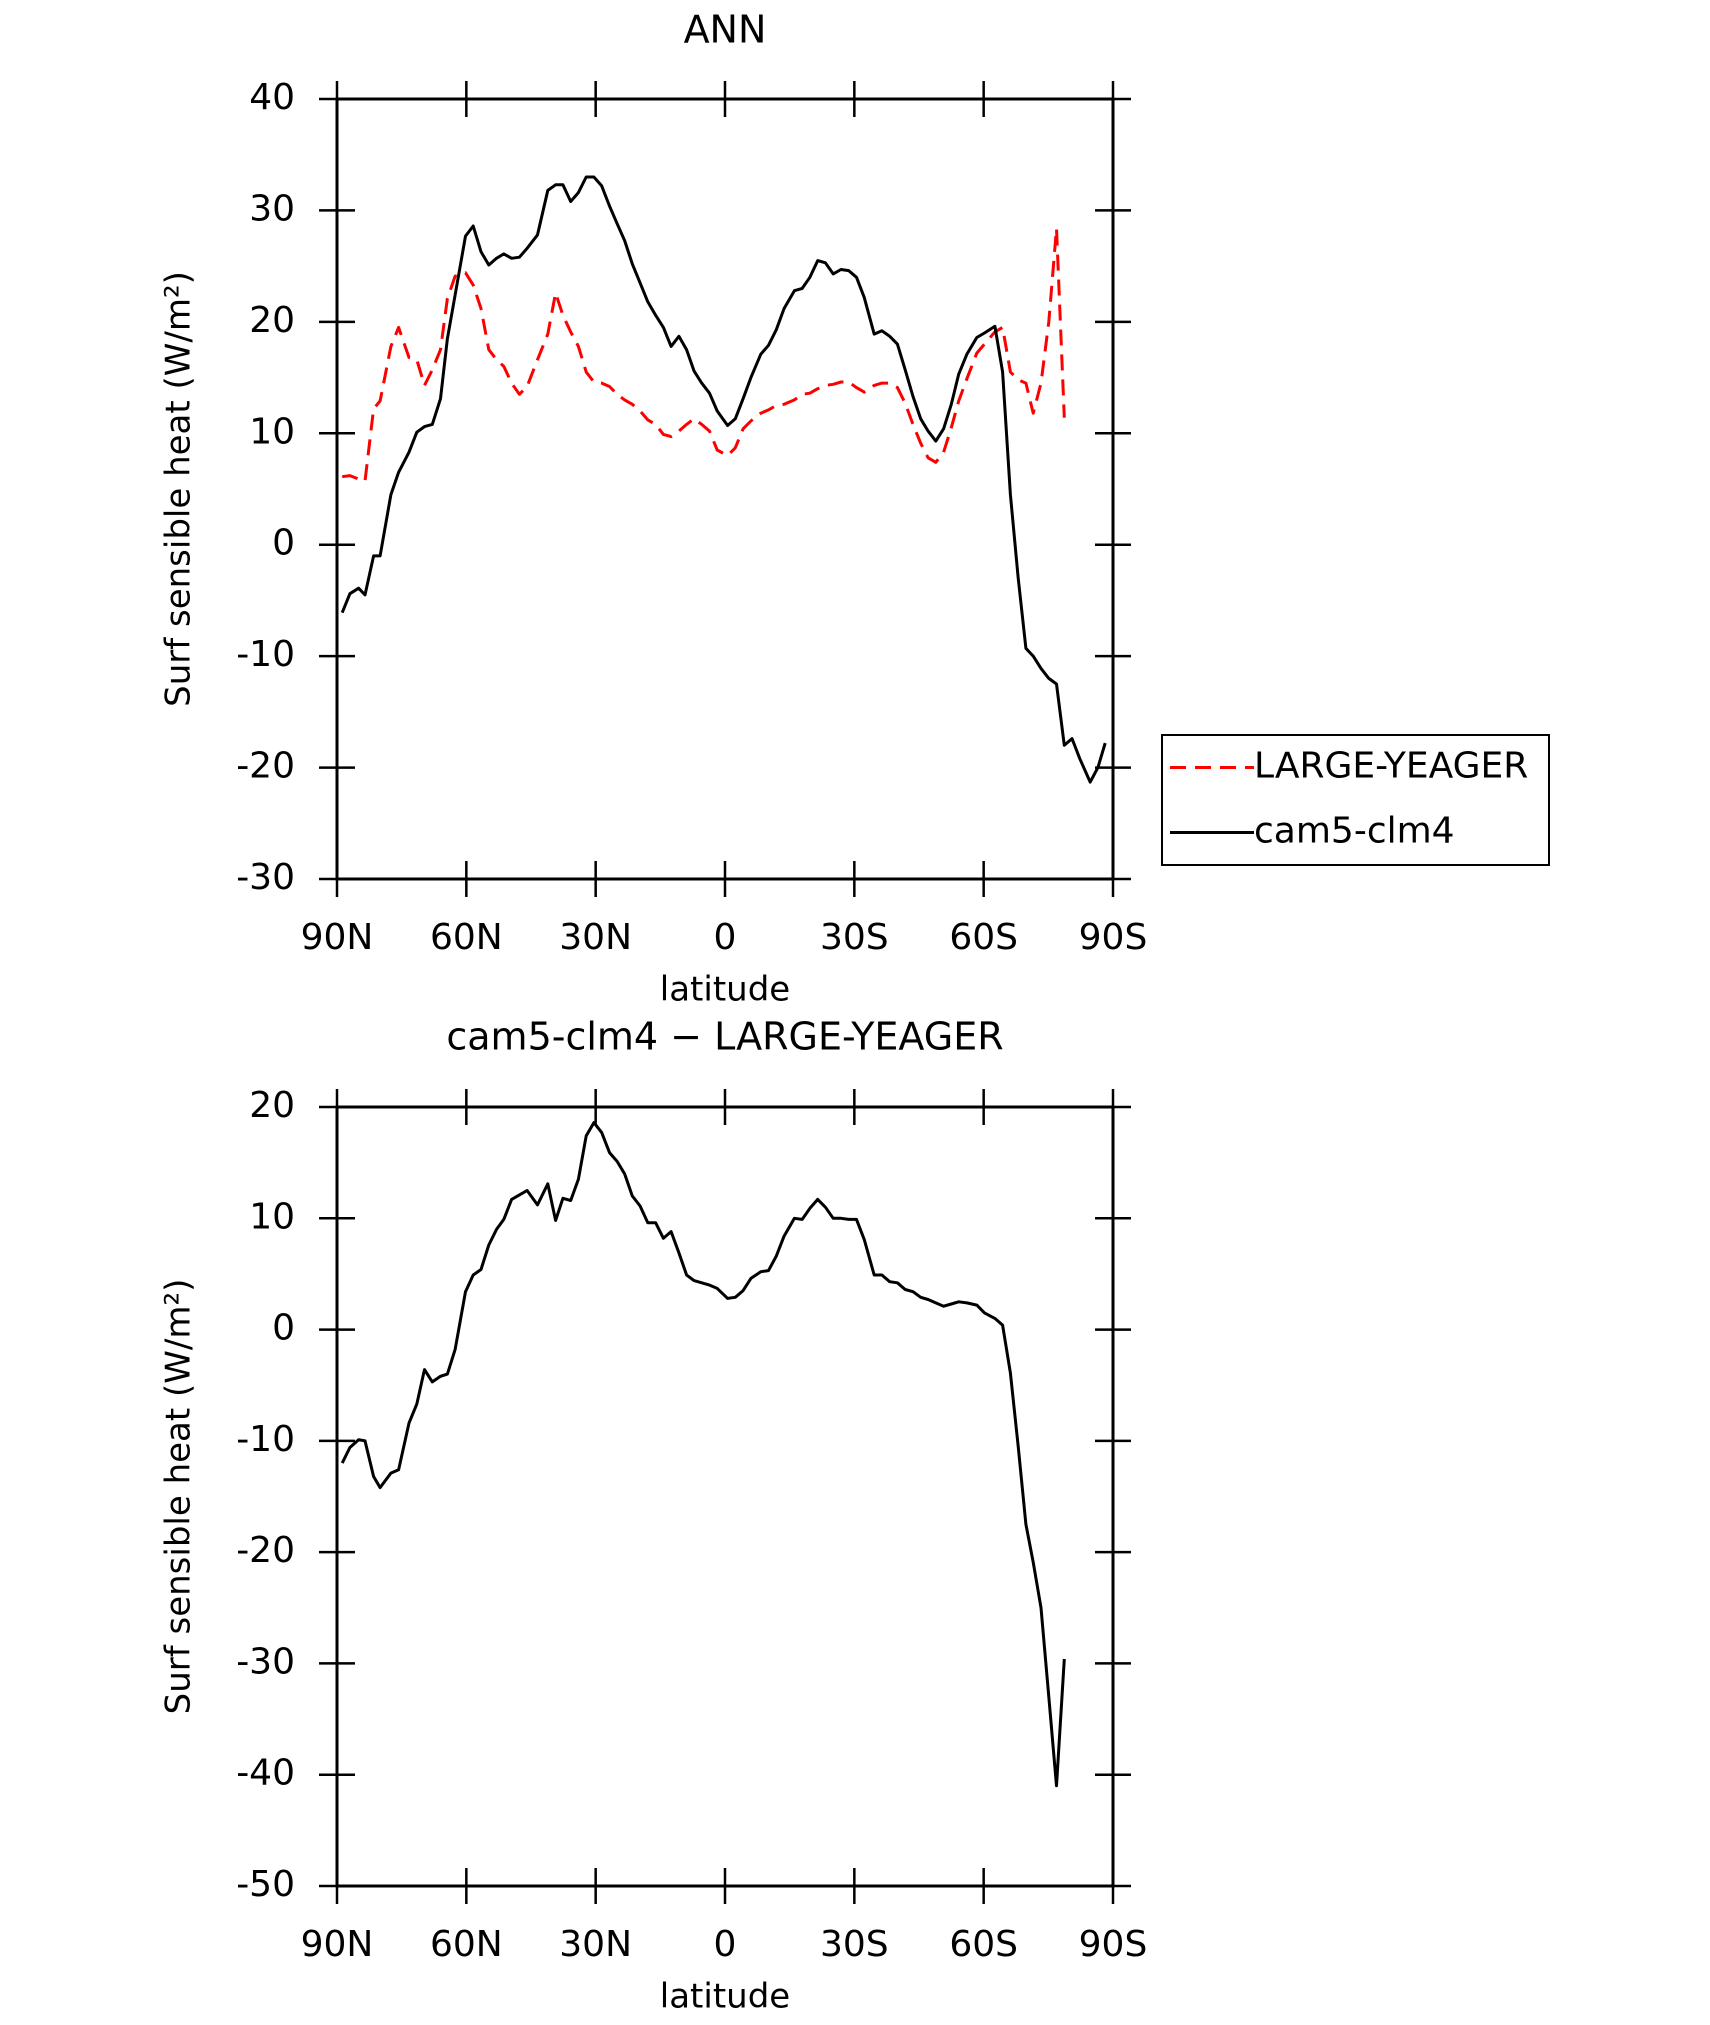  What do you see at coordinates (272, 208) in the screenshot?
I see `y-tick-label: 30` at bounding box center [272, 208].